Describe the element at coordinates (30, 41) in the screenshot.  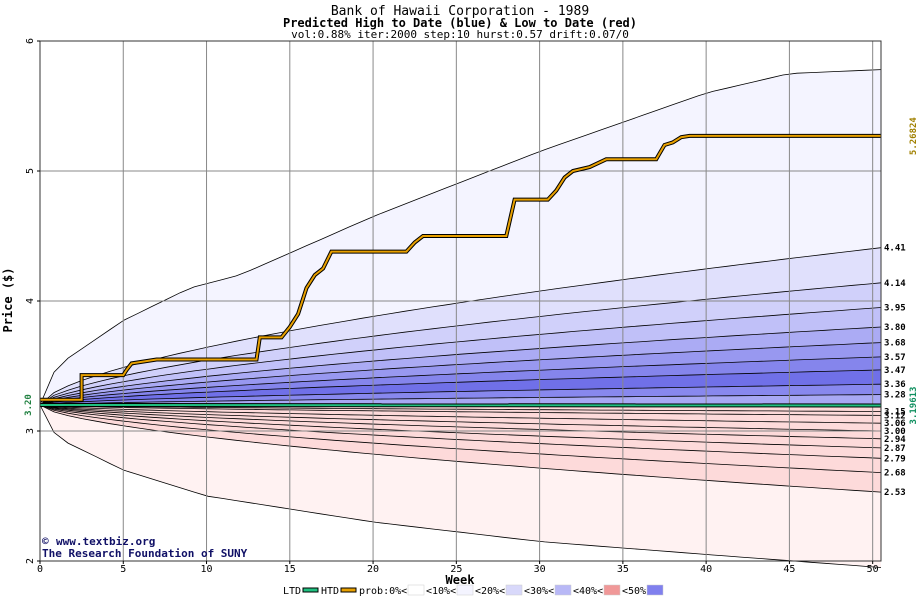
I see `y-tick-label: 6` at that location.